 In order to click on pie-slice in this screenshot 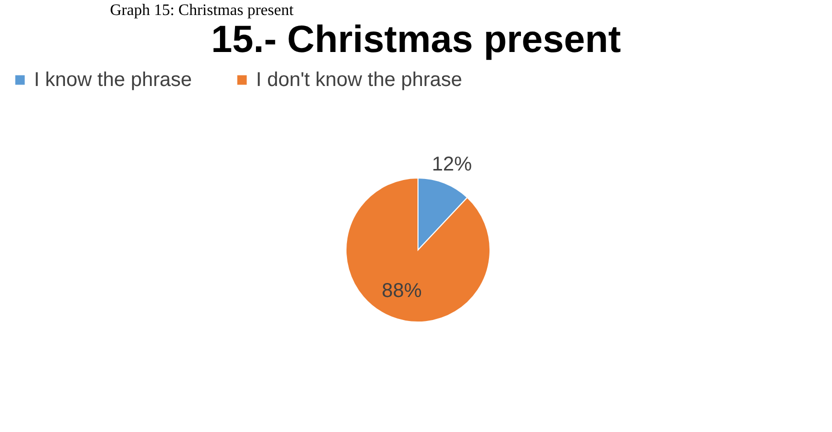, I will do `click(418, 250)`.